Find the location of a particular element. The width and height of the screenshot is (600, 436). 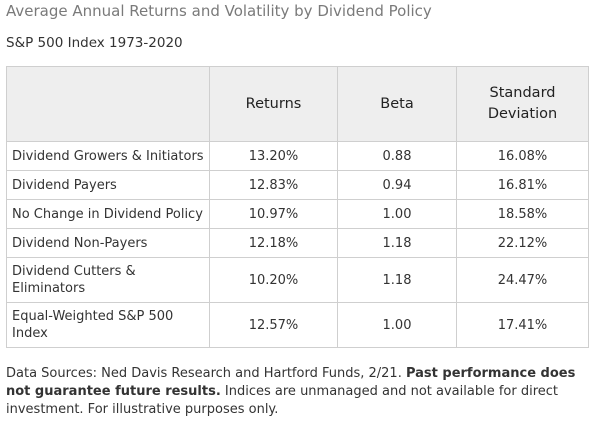

returns-value: 13.20% is located at coordinates (273, 156).